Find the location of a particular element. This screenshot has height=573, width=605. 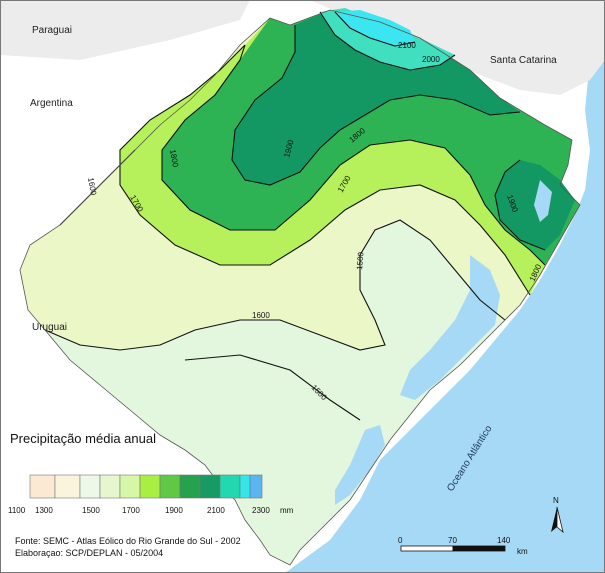

argentina-label: Argentina is located at coordinates (51, 103).